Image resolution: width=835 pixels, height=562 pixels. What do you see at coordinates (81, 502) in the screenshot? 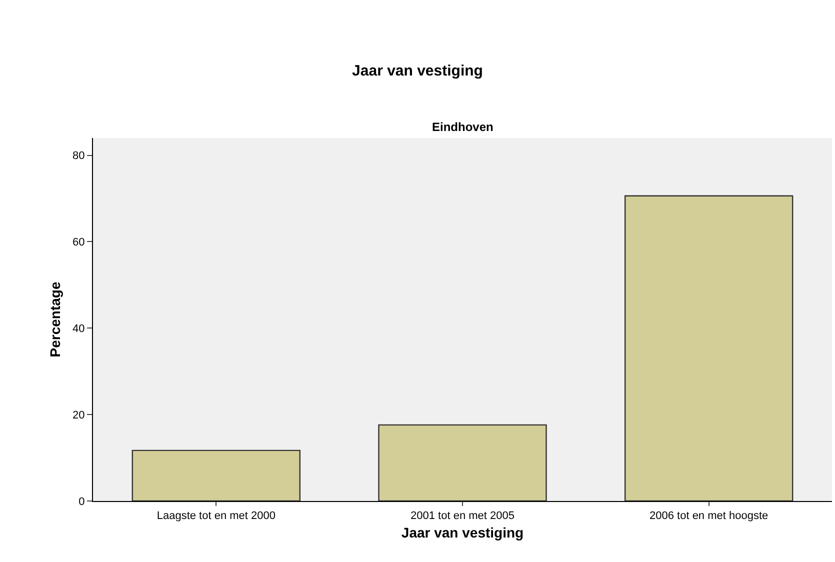
I see `y-tick-label: 0` at bounding box center [81, 502].